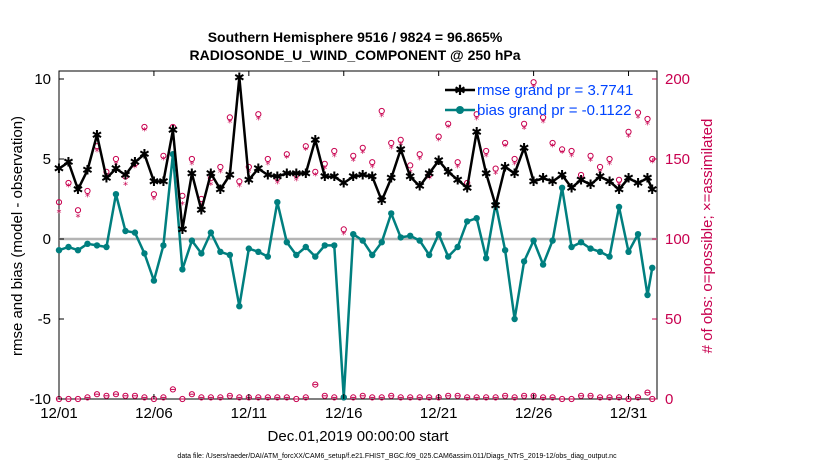  Describe the element at coordinates (354, 55) in the screenshot. I see `chart-title-line2: RADIOSONDE_U_WIND_COMPONENT @ 250 hPa` at that location.